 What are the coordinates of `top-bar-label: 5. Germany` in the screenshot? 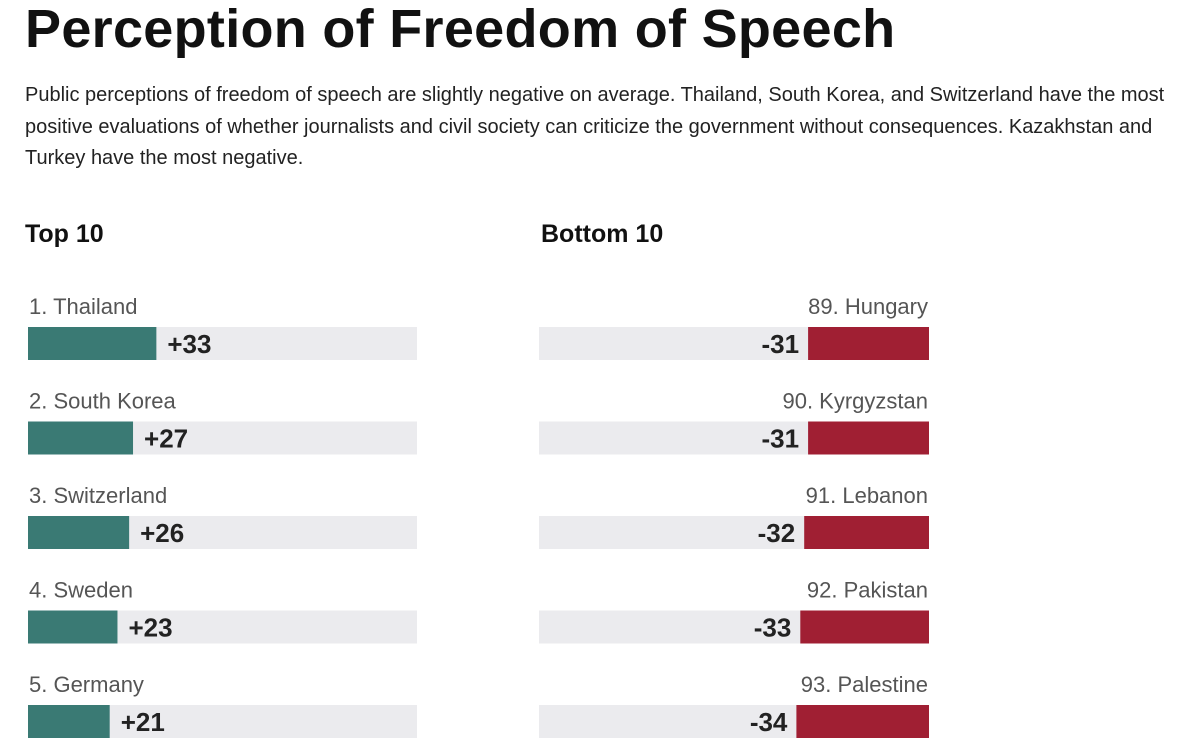 It's located at (86, 684).